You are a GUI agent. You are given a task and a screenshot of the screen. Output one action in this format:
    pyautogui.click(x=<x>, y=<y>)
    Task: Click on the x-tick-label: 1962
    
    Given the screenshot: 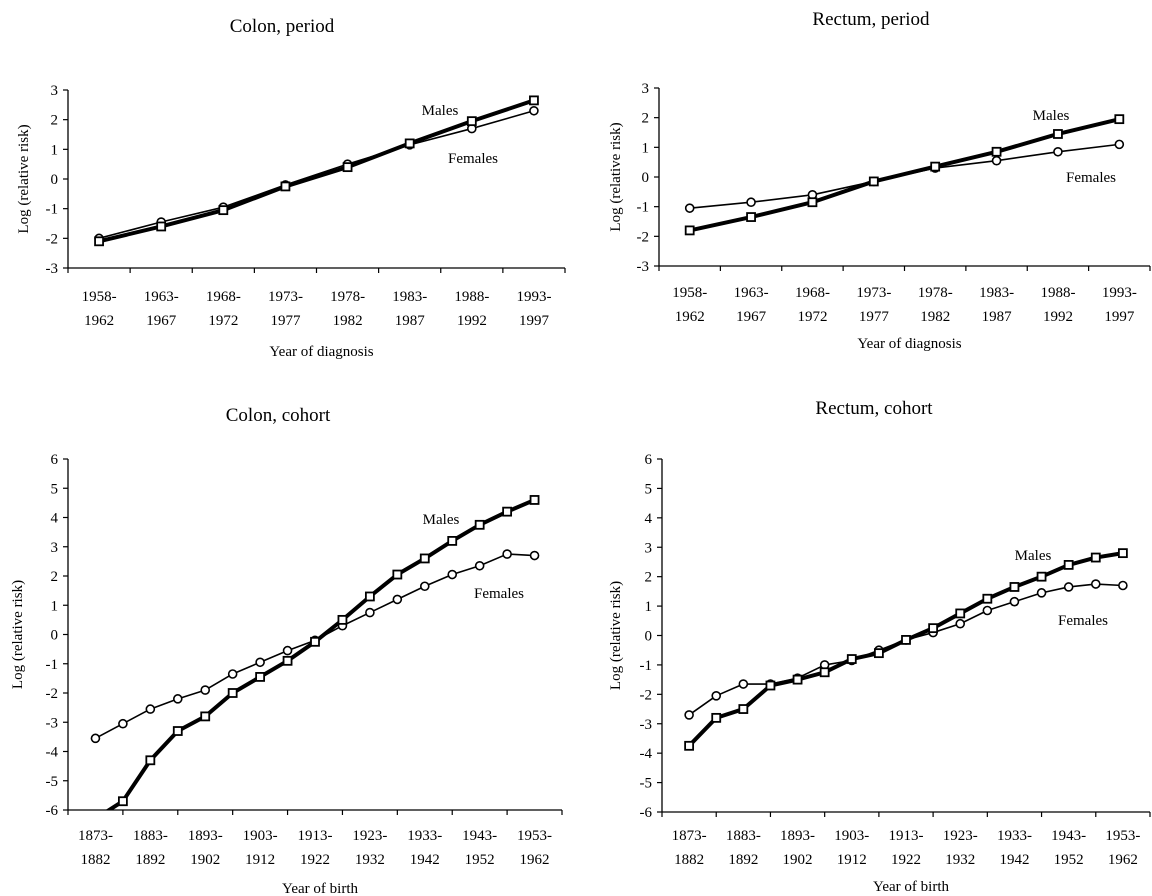 What is the action you would take?
    pyautogui.click(x=690, y=317)
    